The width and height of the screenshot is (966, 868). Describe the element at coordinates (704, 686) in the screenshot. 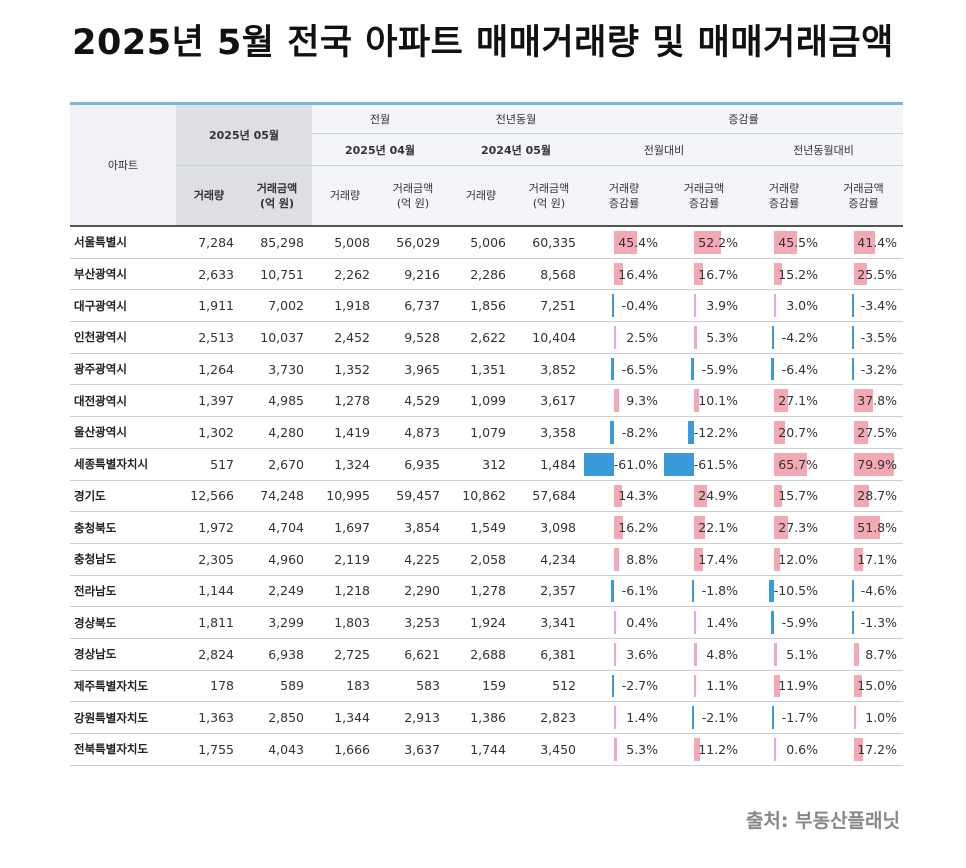

I see `change-cell-ma: 1.1%` at that location.